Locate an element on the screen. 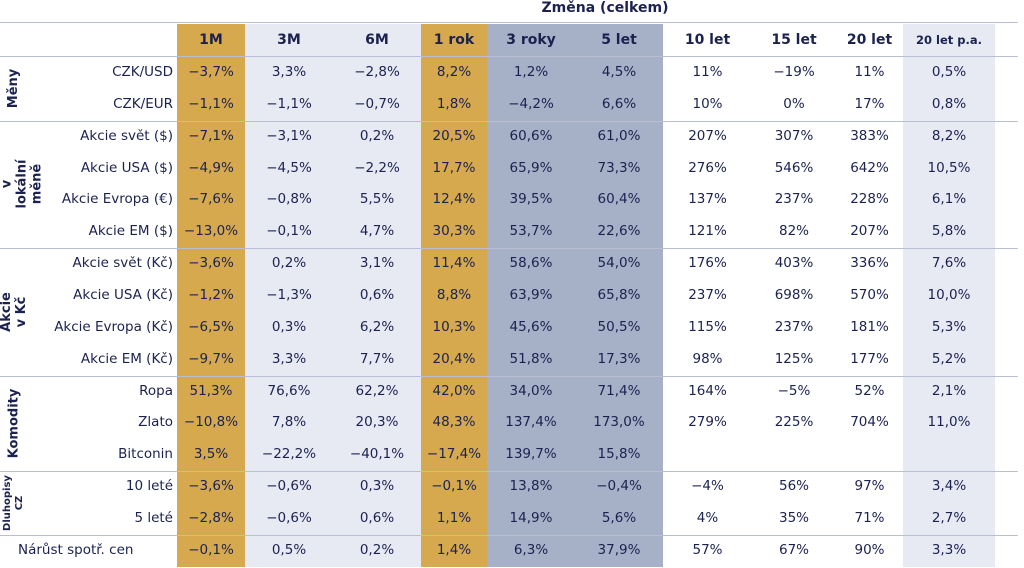 This screenshot has height=568, width=1024. table-cell: 58,6% is located at coordinates (531, 263).